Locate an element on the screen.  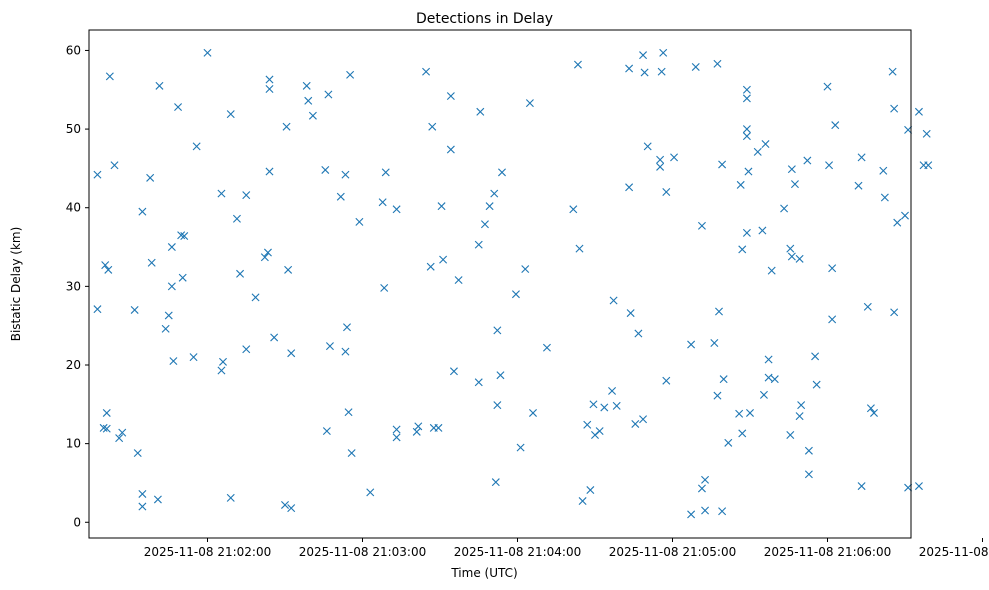
y-tick-label: 10 is located at coordinates (73, 444).